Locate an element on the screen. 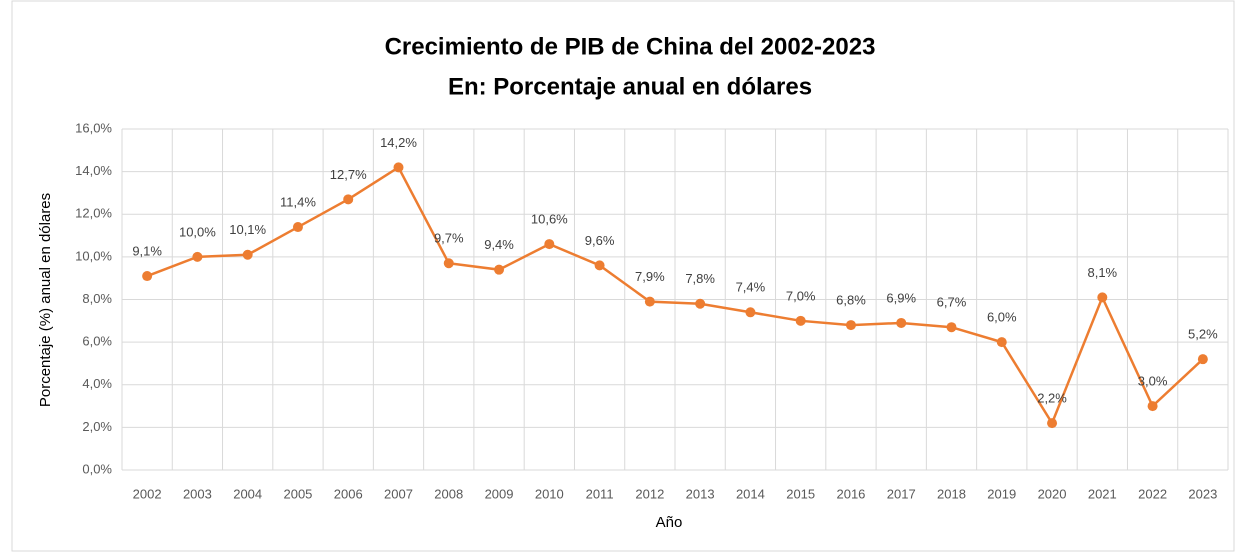 This screenshot has height=554, width=1238. data-label: 12,7% is located at coordinates (348, 174).